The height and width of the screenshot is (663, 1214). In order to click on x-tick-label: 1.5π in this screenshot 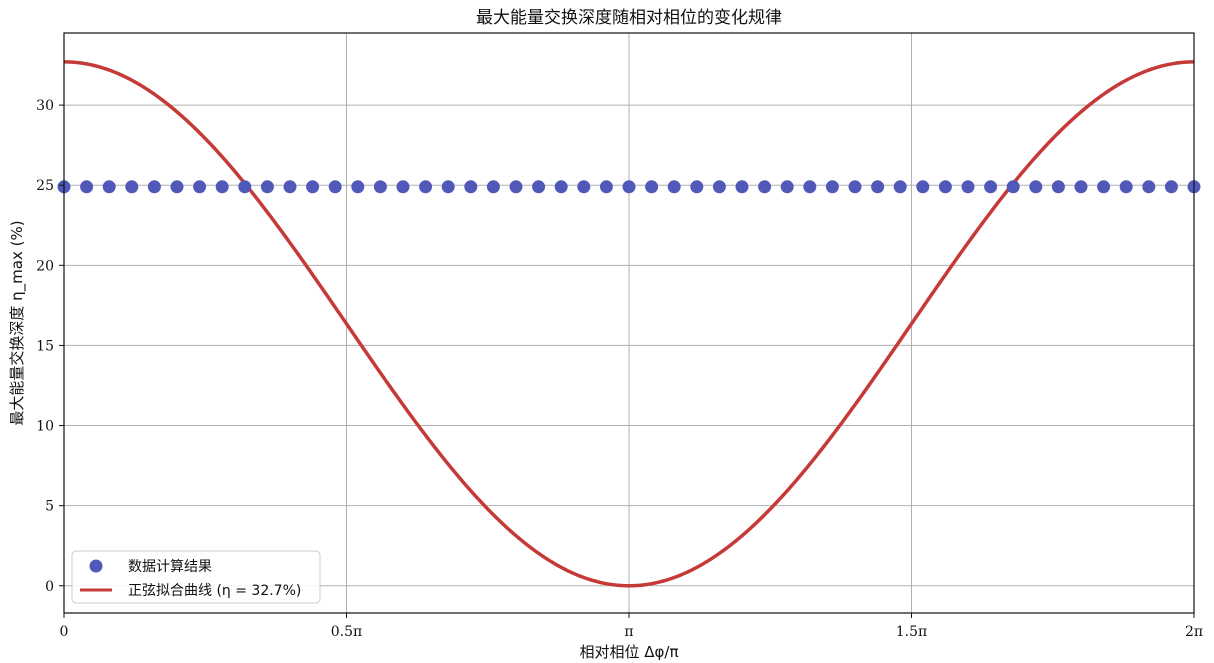, I will do `click(911, 632)`.